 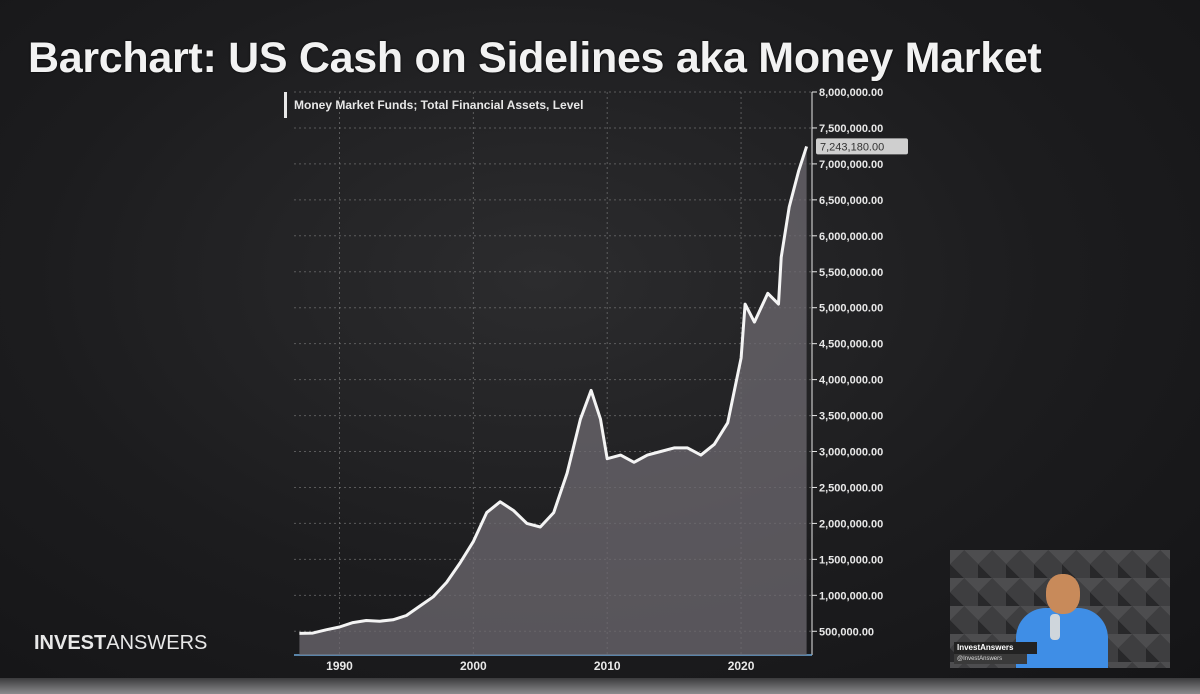 I want to click on x-tick-label: 2010, so click(x=607, y=666).